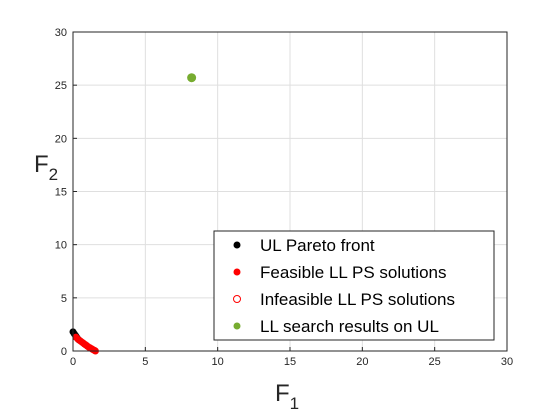 The height and width of the screenshot is (420, 560). I want to click on x-tick-label: 20, so click(362, 362).